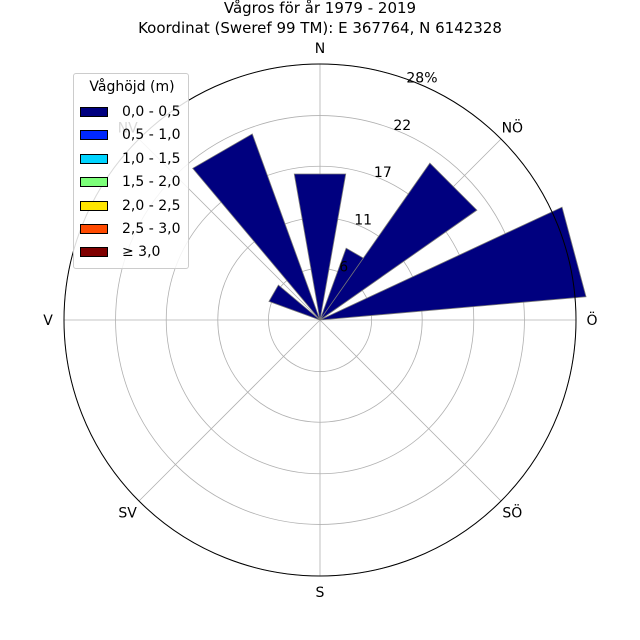 This screenshot has height=640, width=640. What do you see at coordinates (320, 8) in the screenshot?
I see `chart-title: Vågros för år 1979 - 2019` at bounding box center [320, 8].